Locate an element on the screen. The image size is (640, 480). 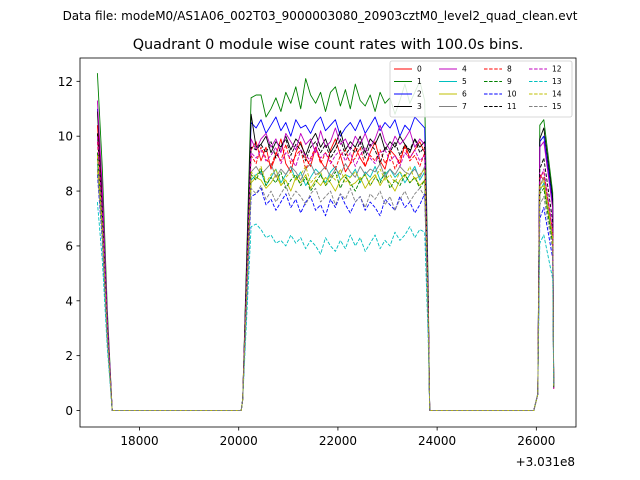
legend-label-9: 9 is located at coordinates (509, 81).